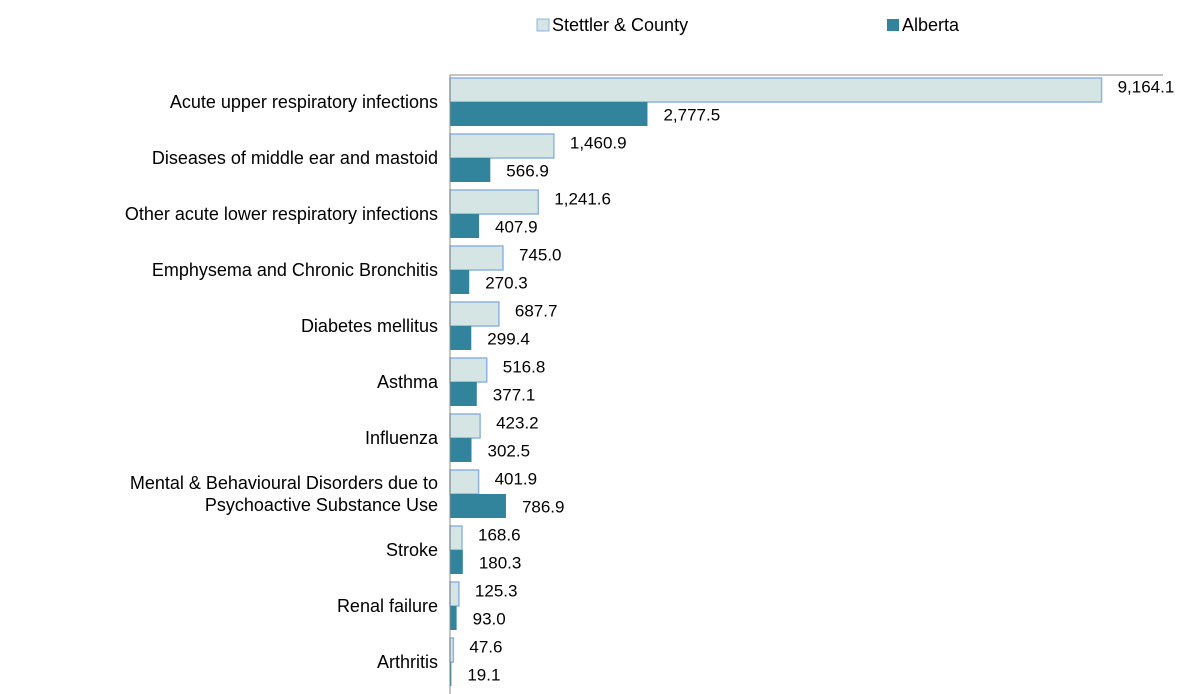 The height and width of the screenshot is (694, 1190). Describe the element at coordinates (304, 102) in the screenshot. I see `y-tick-label: Acute upper respiratory infections` at that location.